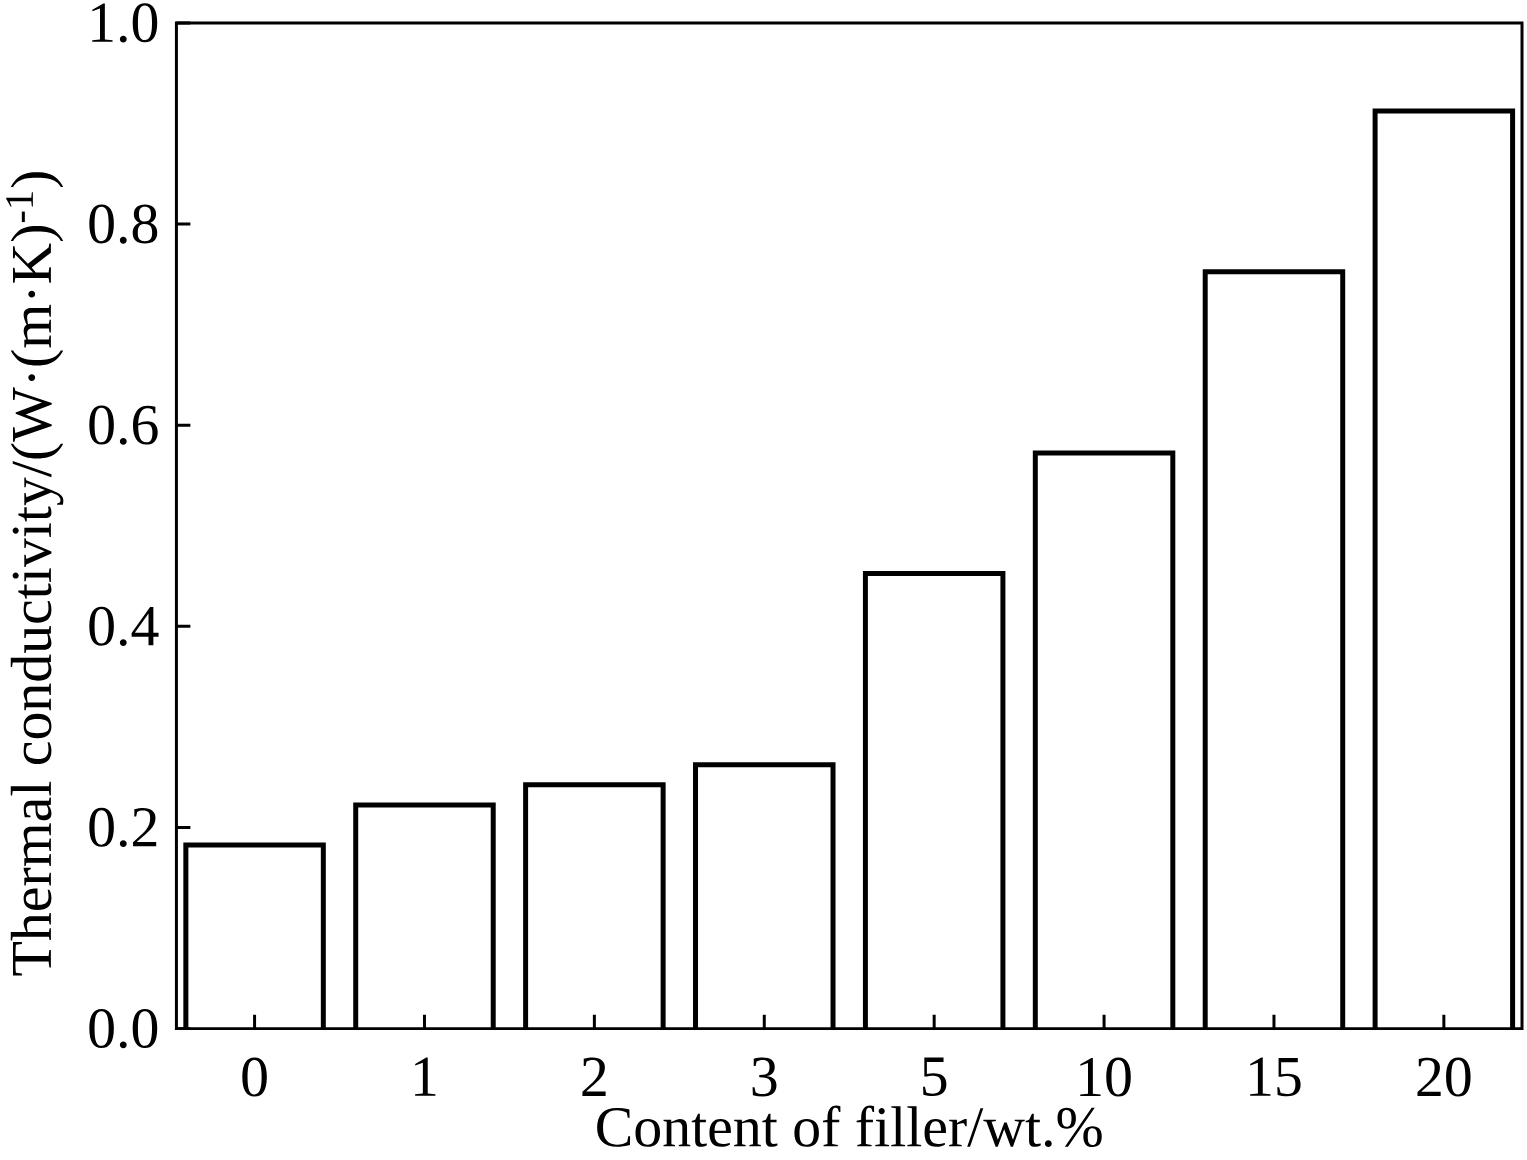  What do you see at coordinates (123, 425) in the screenshot?
I see `y-tick-label: 0.6` at bounding box center [123, 425].